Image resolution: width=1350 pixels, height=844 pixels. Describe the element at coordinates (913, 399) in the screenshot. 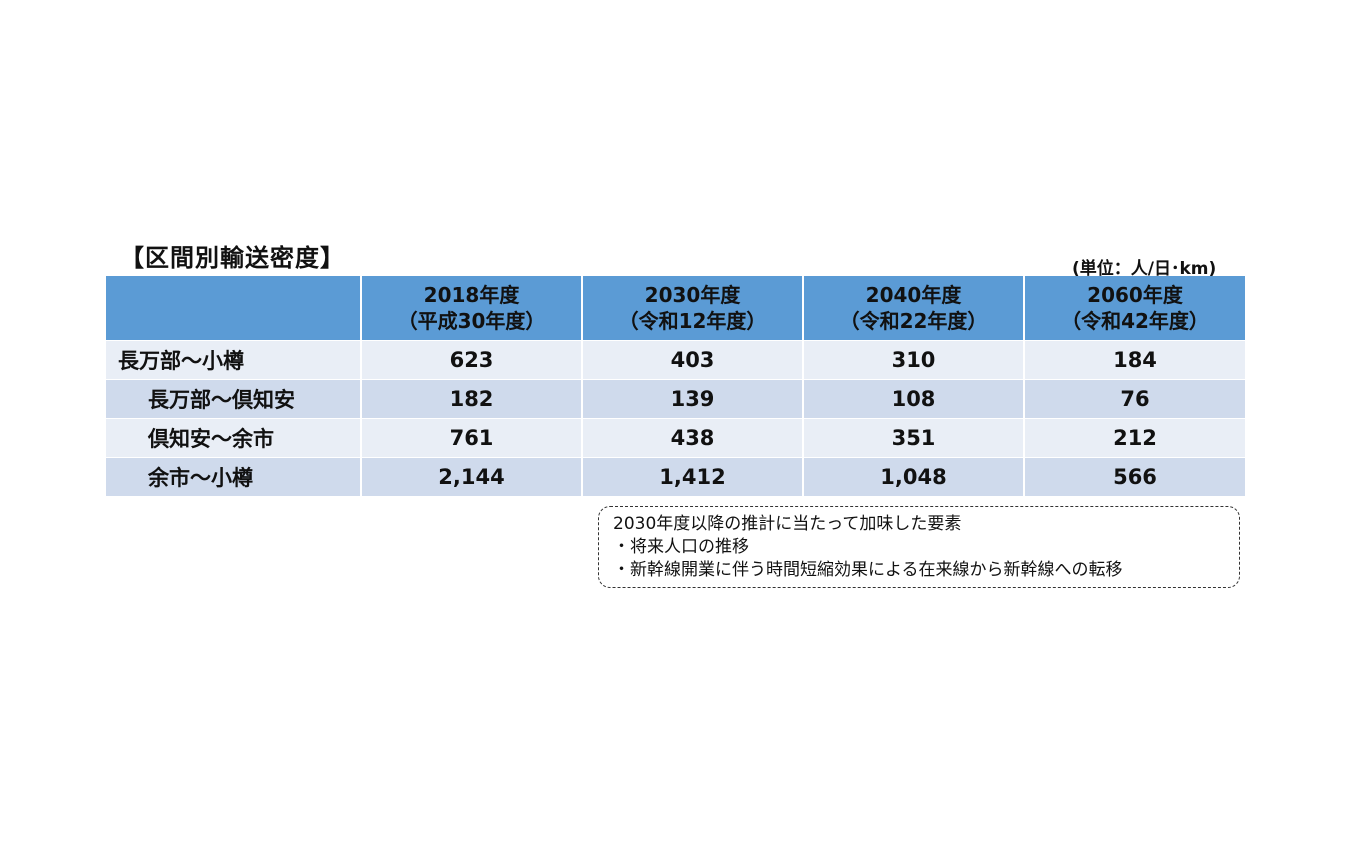

I see `table-cell: 108` at that location.